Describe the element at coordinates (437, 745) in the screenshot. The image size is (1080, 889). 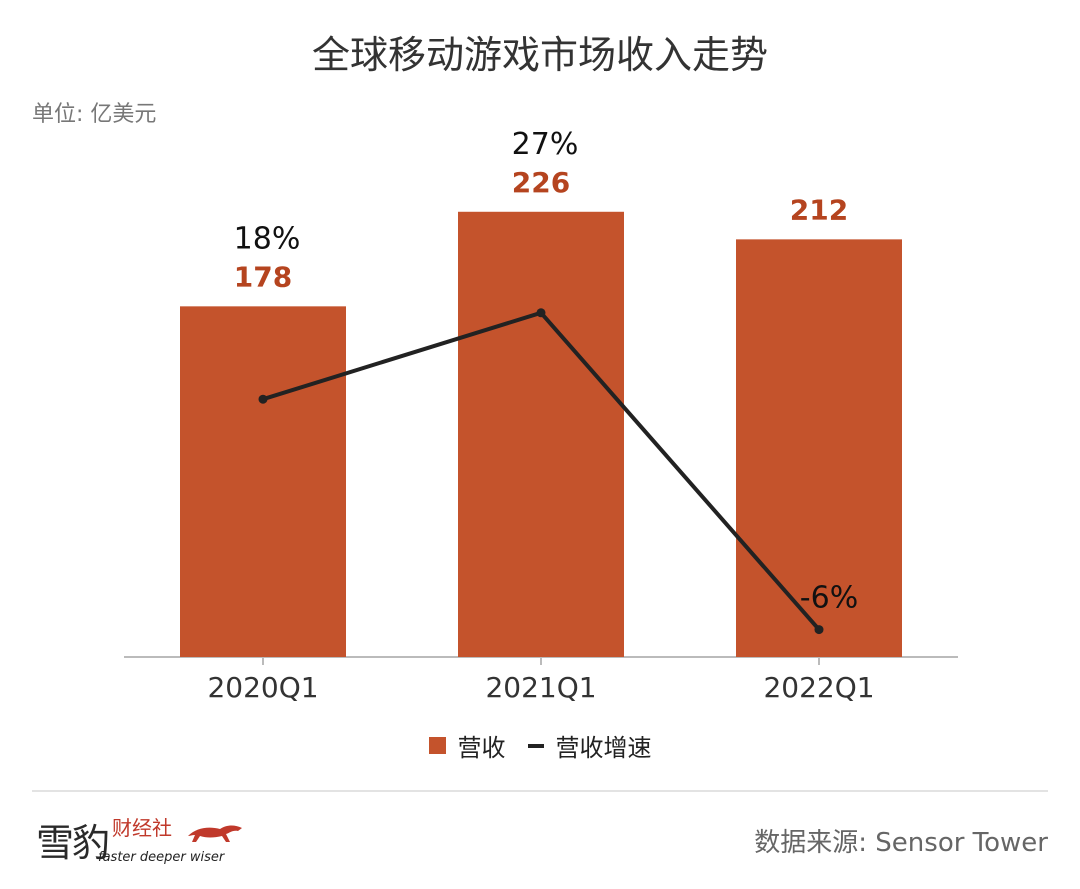
I see `legend-bar-swatch` at that location.